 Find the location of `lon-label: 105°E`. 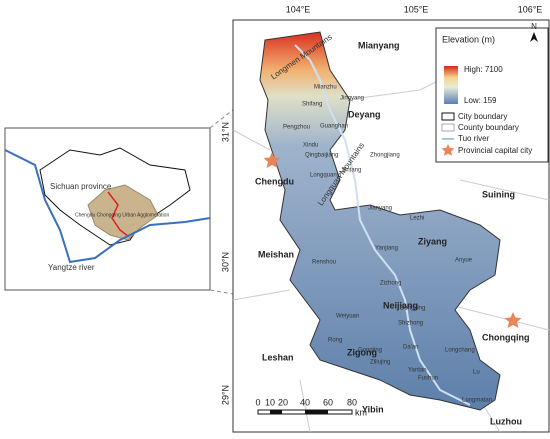

lon-label: 105°E is located at coordinates (416, 9).